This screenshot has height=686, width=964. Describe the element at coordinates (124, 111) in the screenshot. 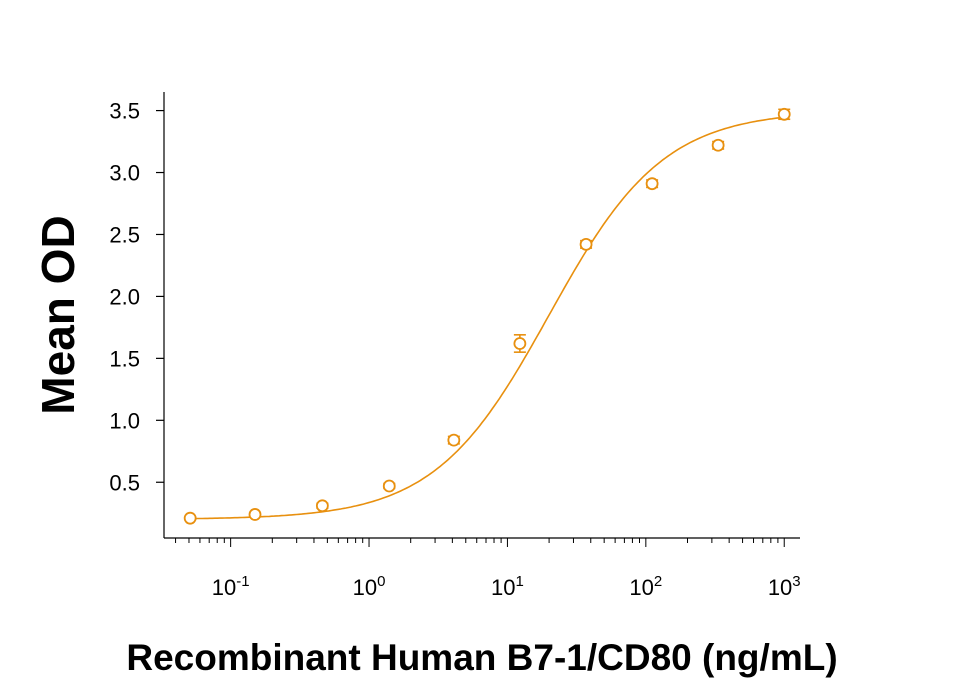

I see `y-tick-label: 3.5` at that location.